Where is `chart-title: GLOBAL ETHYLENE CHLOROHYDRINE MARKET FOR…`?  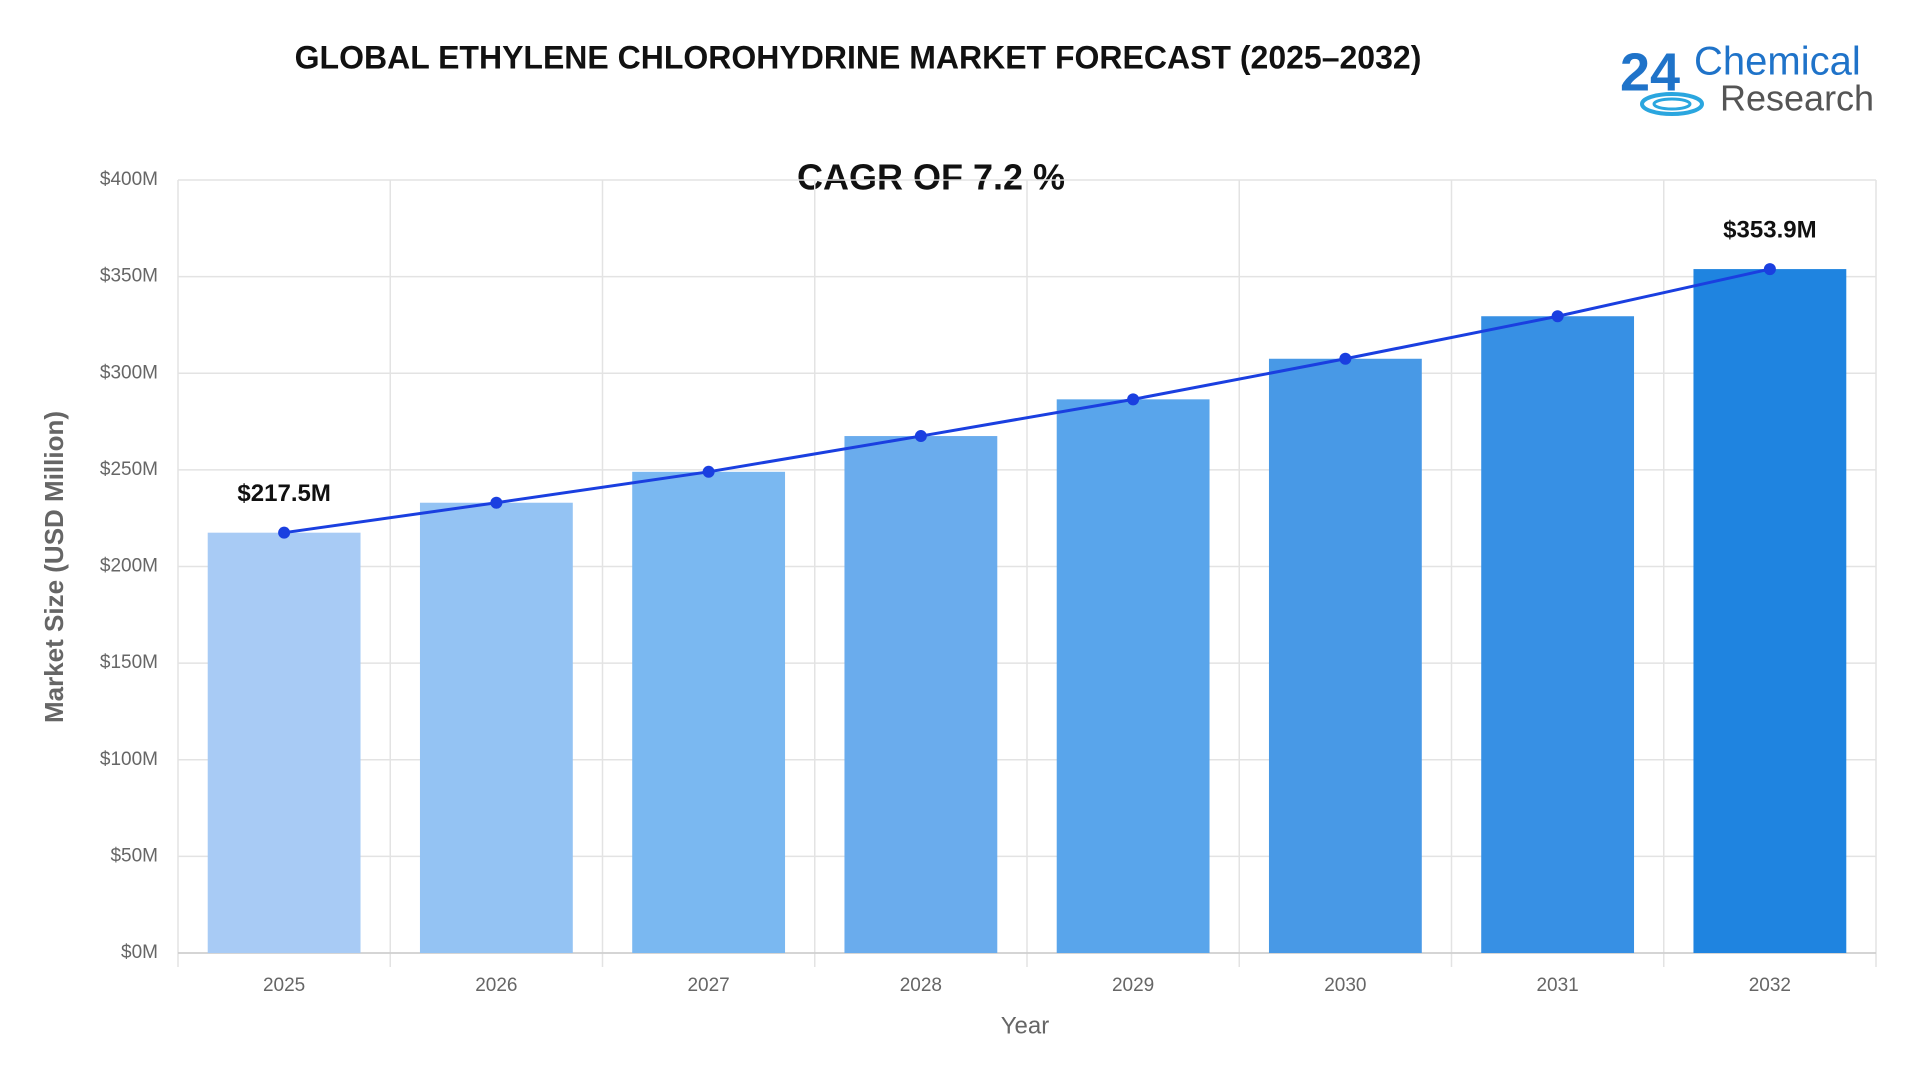 chart-title: GLOBAL ETHYLENE CHLOROHYDRINE MARKET FOR… is located at coordinates (858, 57).